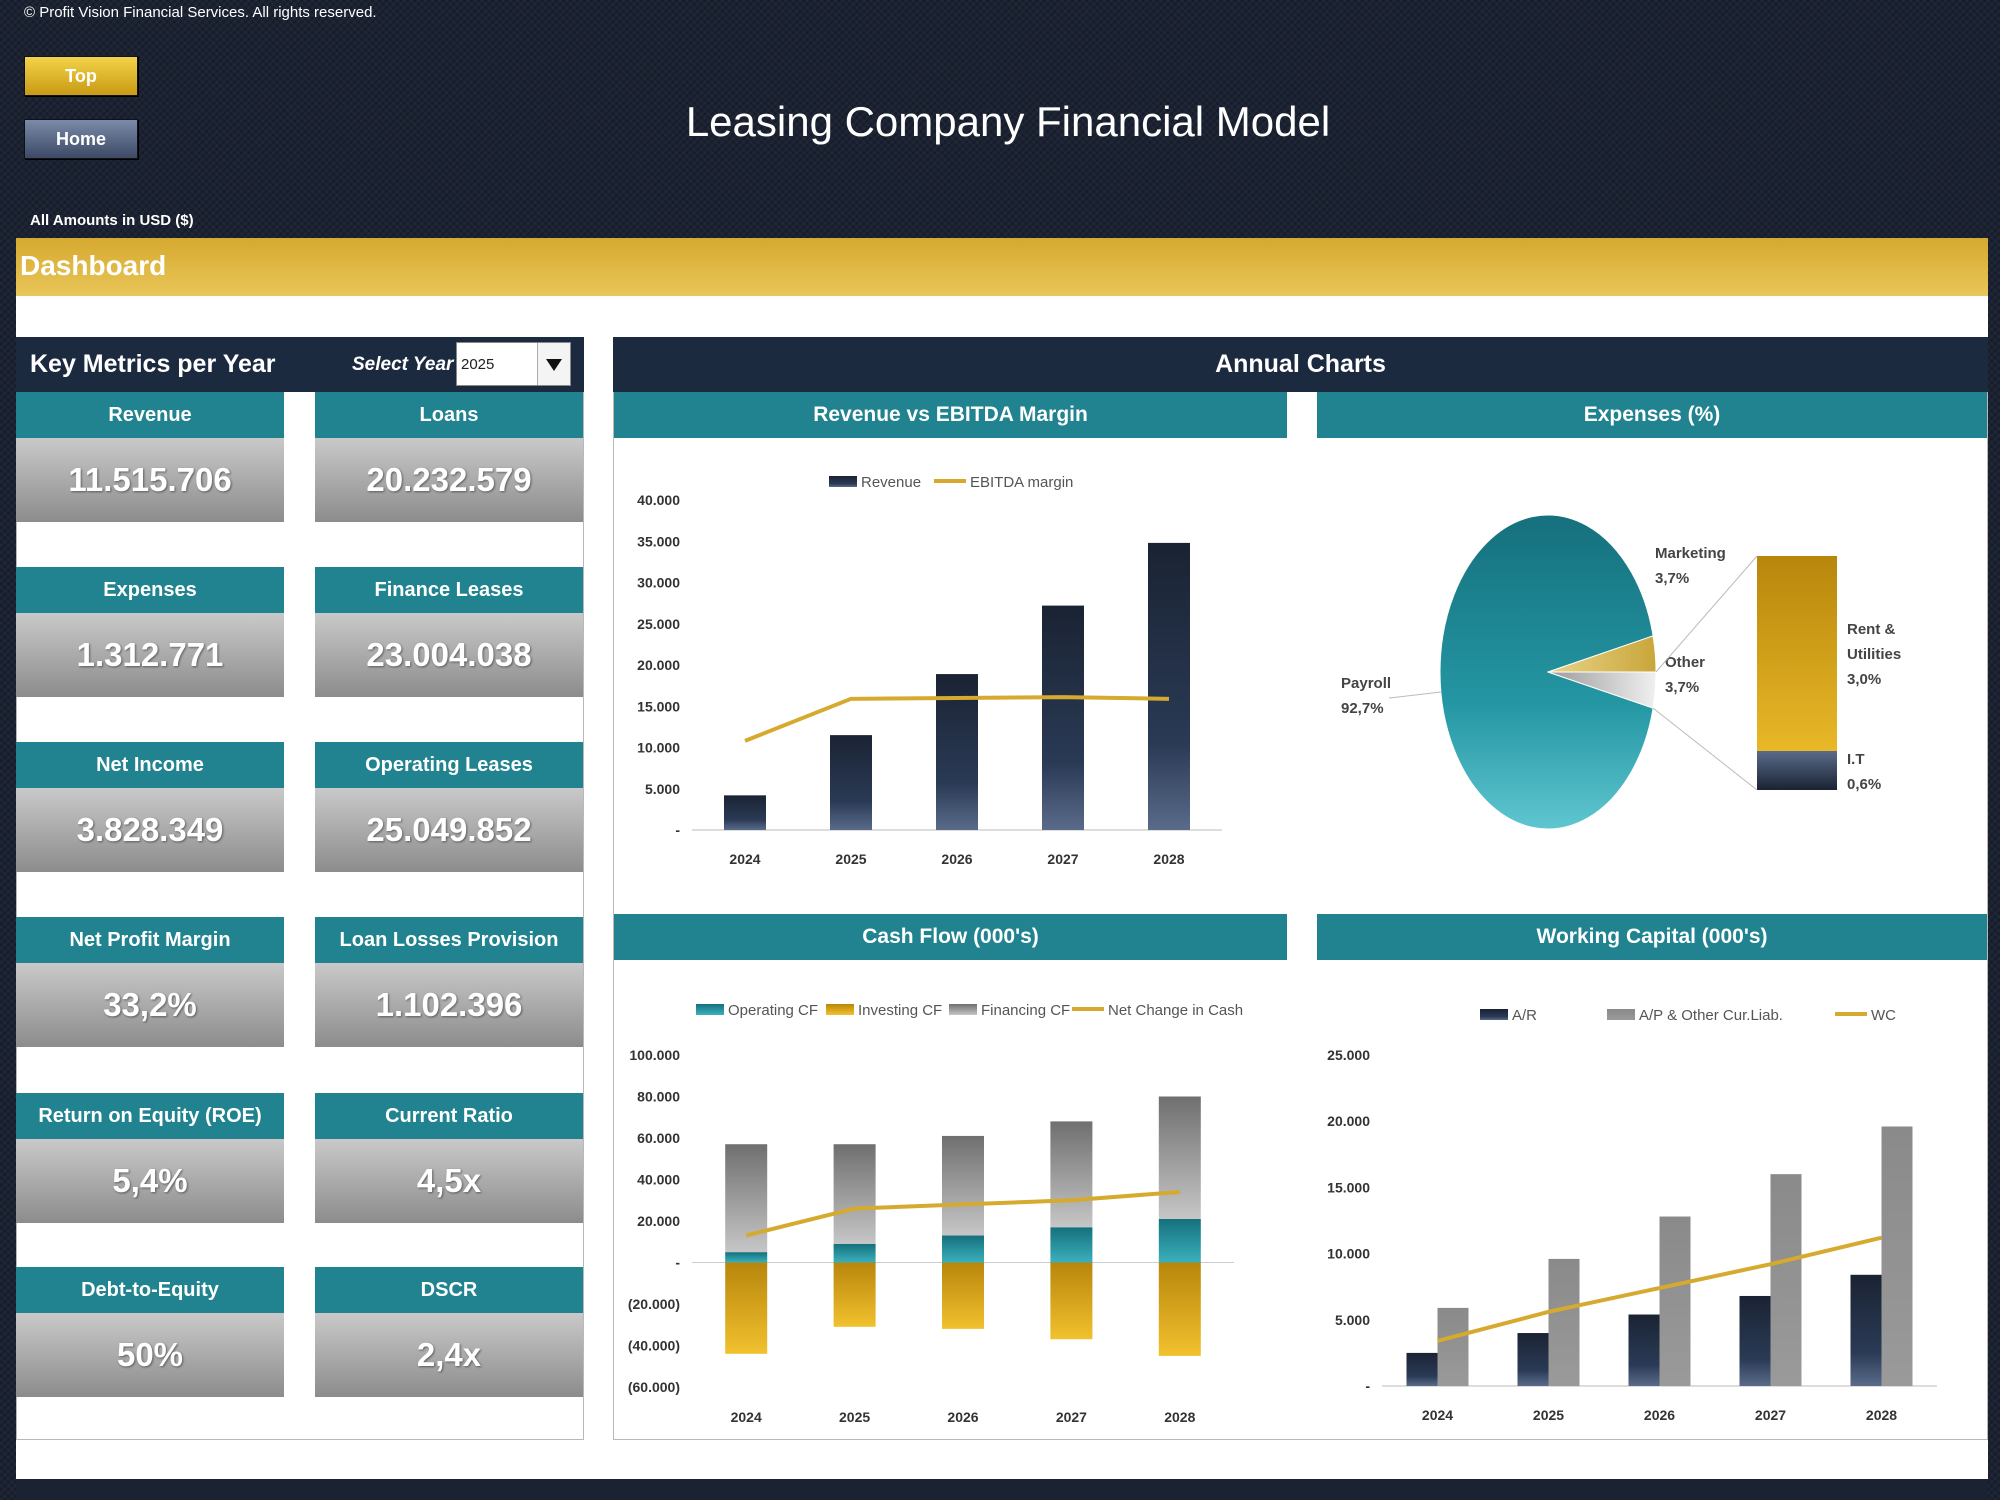 This screenshot has width=2000, height=1500. I want to click on metric-card-net-income: Net Income 3.828.349, so click(150, 807).